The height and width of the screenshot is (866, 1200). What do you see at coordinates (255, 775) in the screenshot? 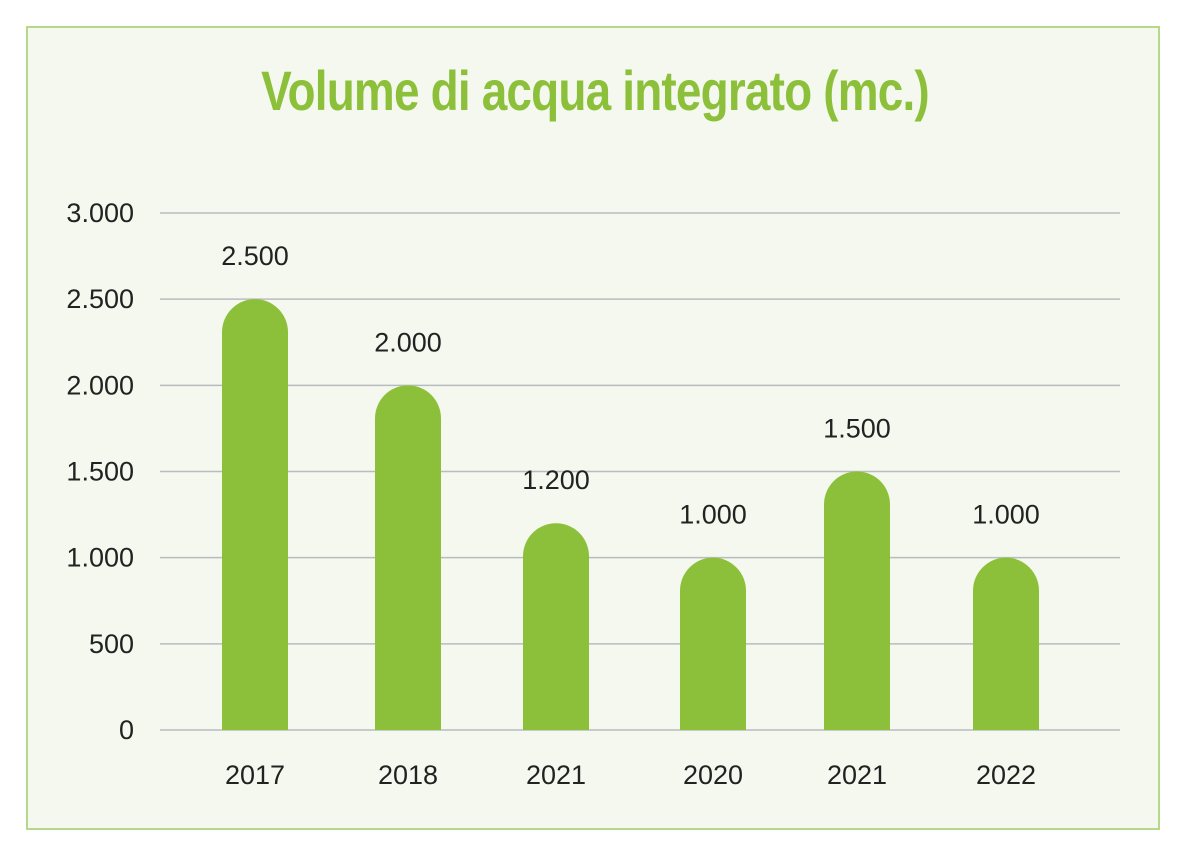
I see `x-tick-label: 2017` at bounding box center [255, 775].